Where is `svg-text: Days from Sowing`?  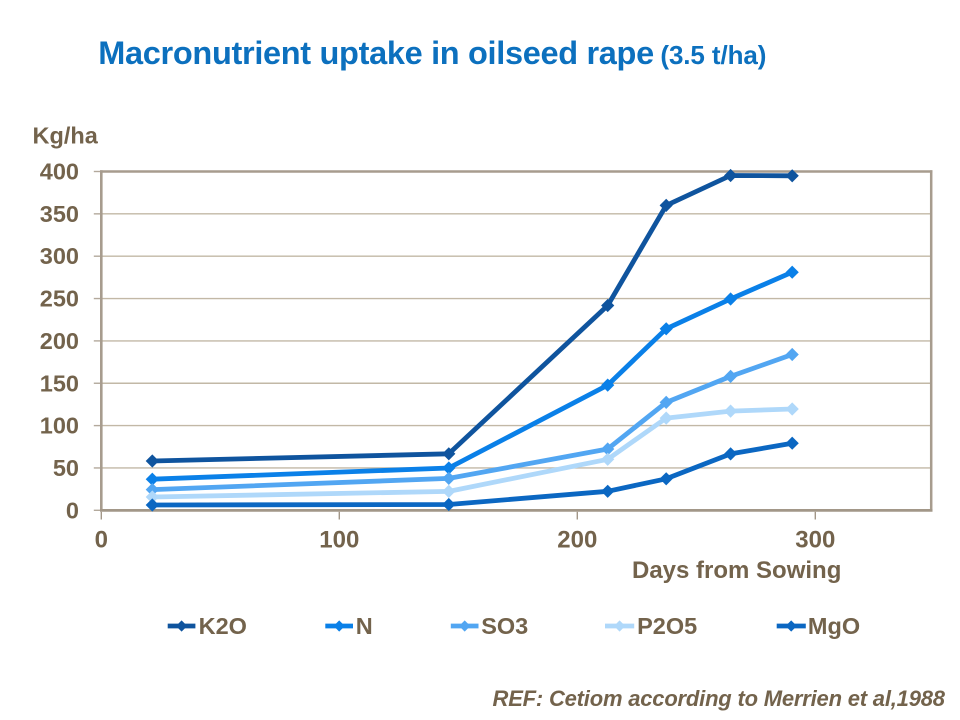
svg-text: Days from Sowing is located at coordinates (736, 570).